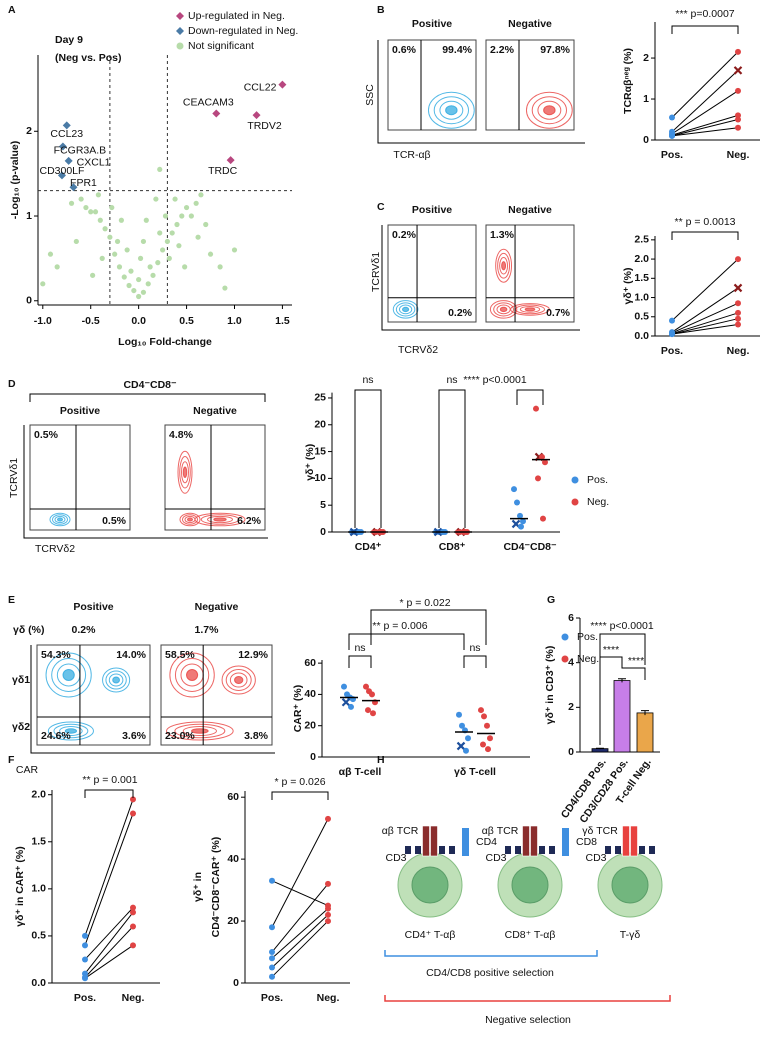 The image size is (776, 1037). Describe the element at coordinates (38, 936) in the screenshot. I see `y-tick-label: 0.5` at that location.